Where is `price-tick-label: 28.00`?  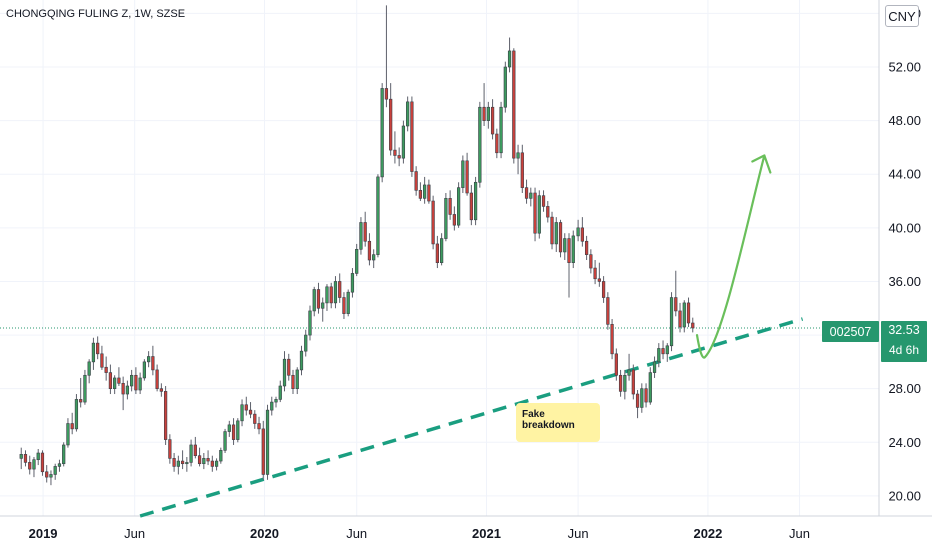 price-tick-label: 28.00 is located at coordinates (904, 388).